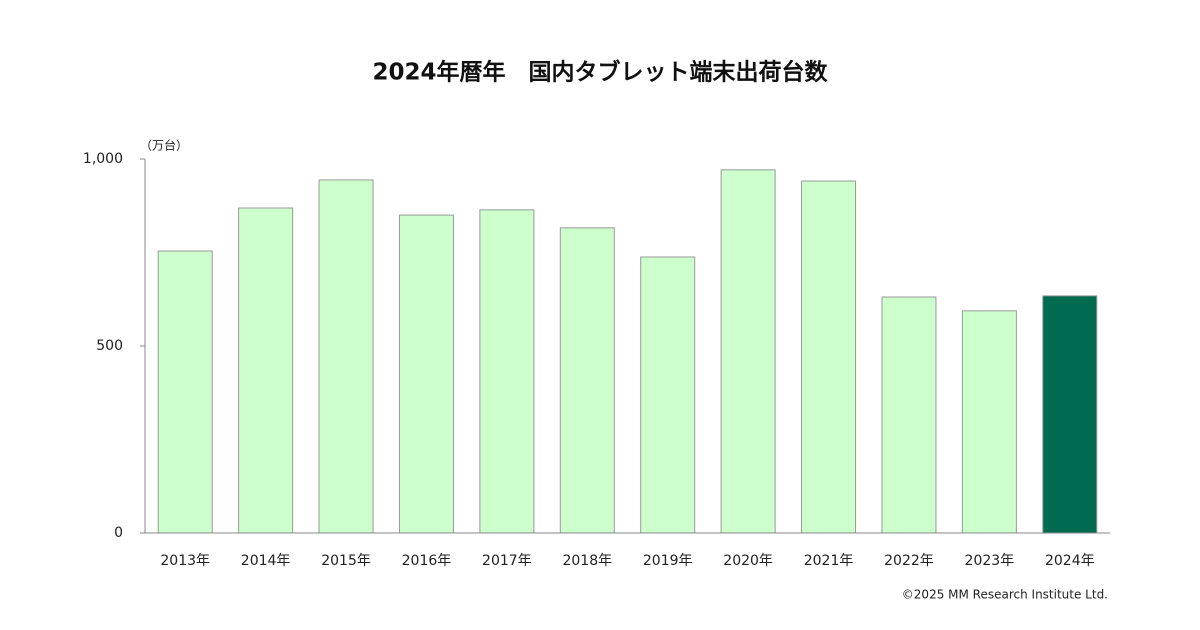  What do you see at coordinates (668, 561) in the screenshot?
I see `x-tick-label: 2019年` at bounding box center [668, 561].